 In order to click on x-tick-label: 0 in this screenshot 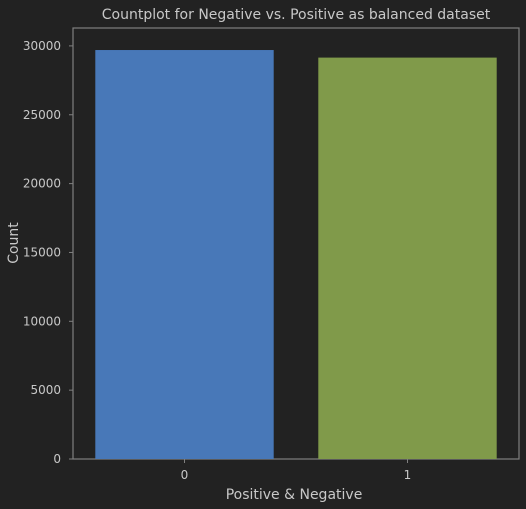, I will do `click(185, 475)`.